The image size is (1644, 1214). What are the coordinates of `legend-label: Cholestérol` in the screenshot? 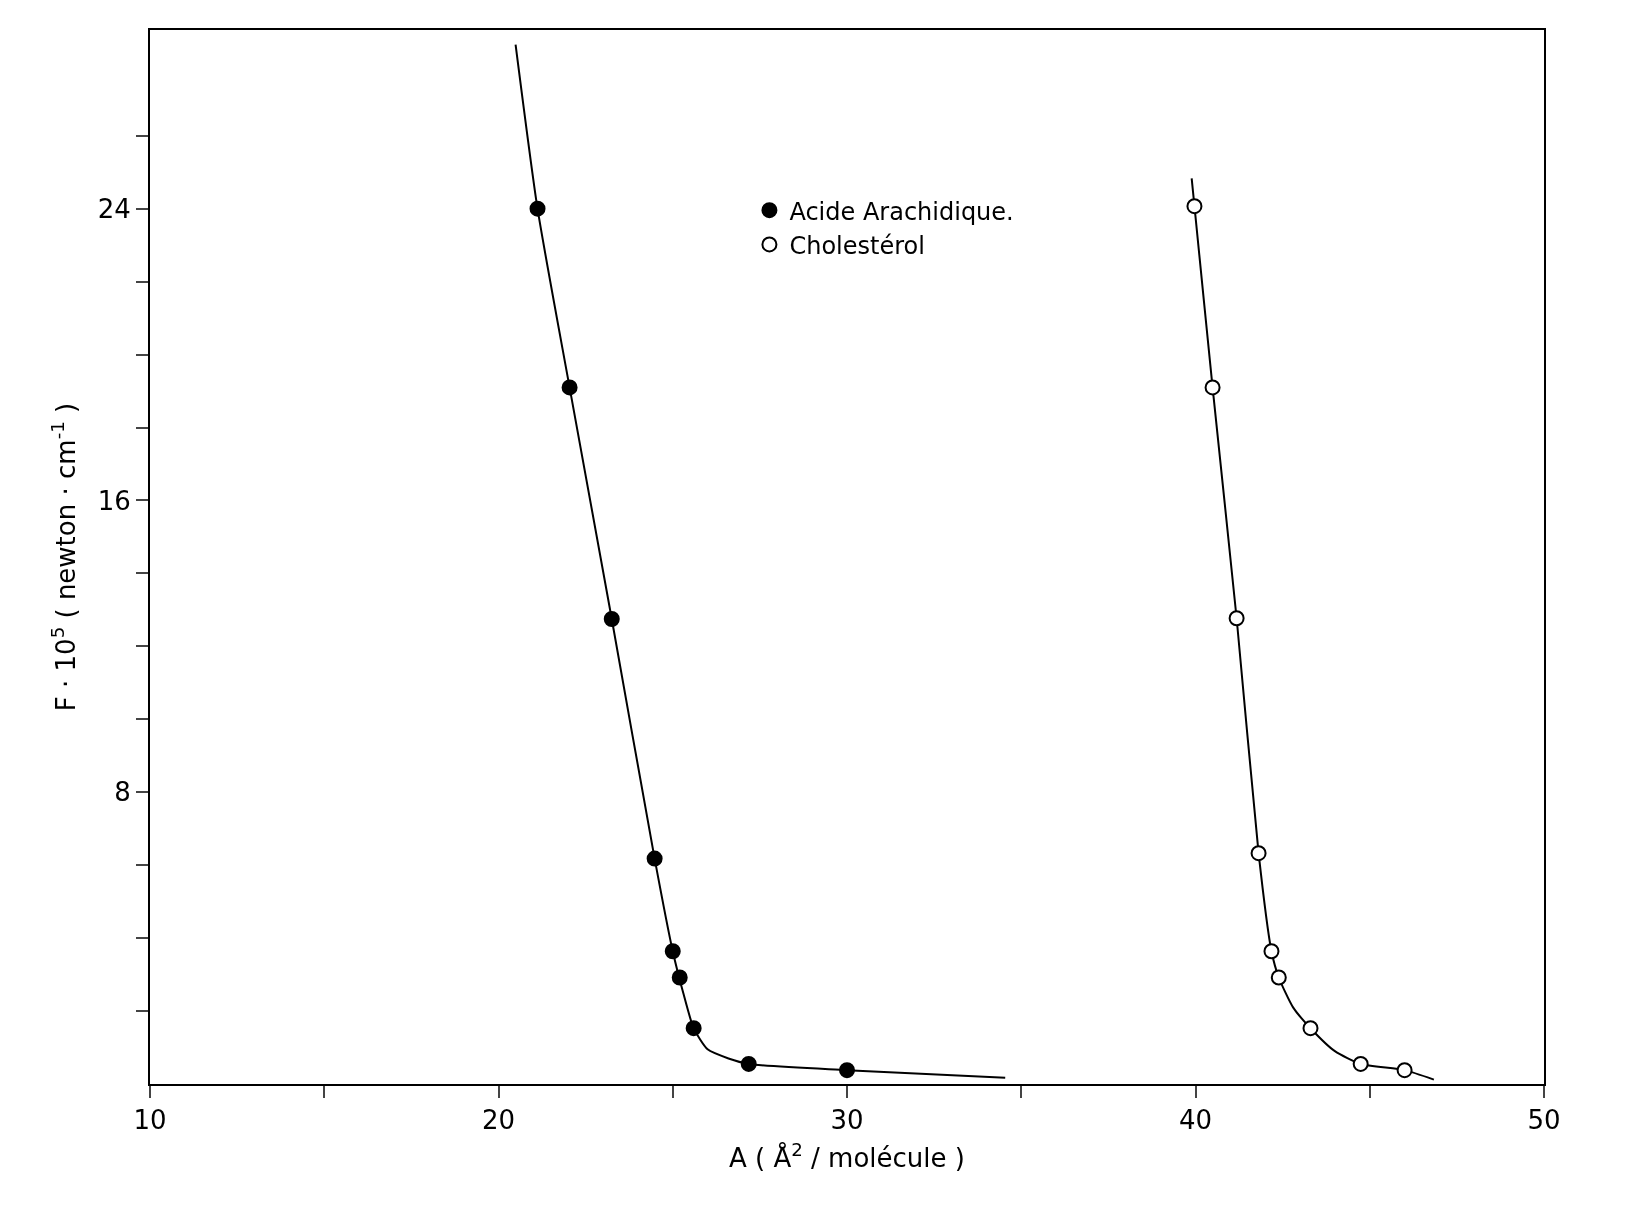 It's located at (857, 245).